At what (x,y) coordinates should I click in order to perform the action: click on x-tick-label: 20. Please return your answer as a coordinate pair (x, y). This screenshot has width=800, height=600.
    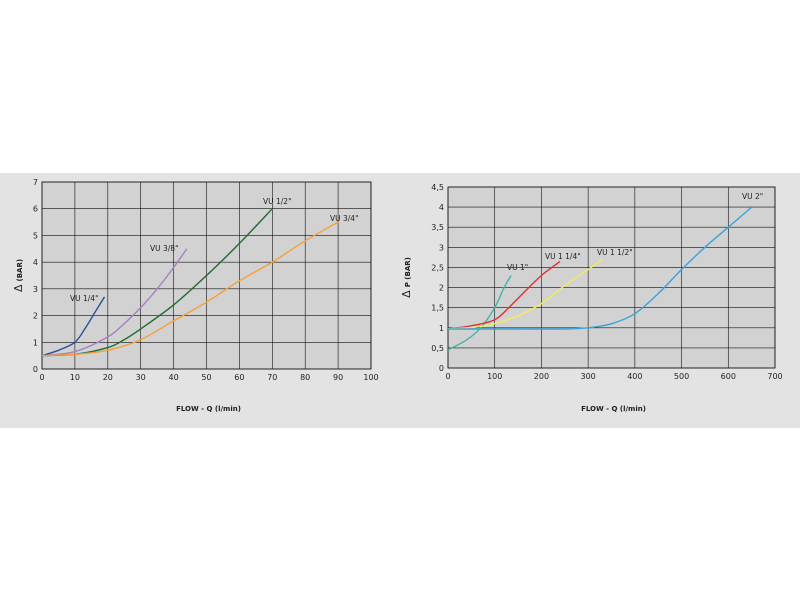
    Looking at the image, I should click on (108, 377).